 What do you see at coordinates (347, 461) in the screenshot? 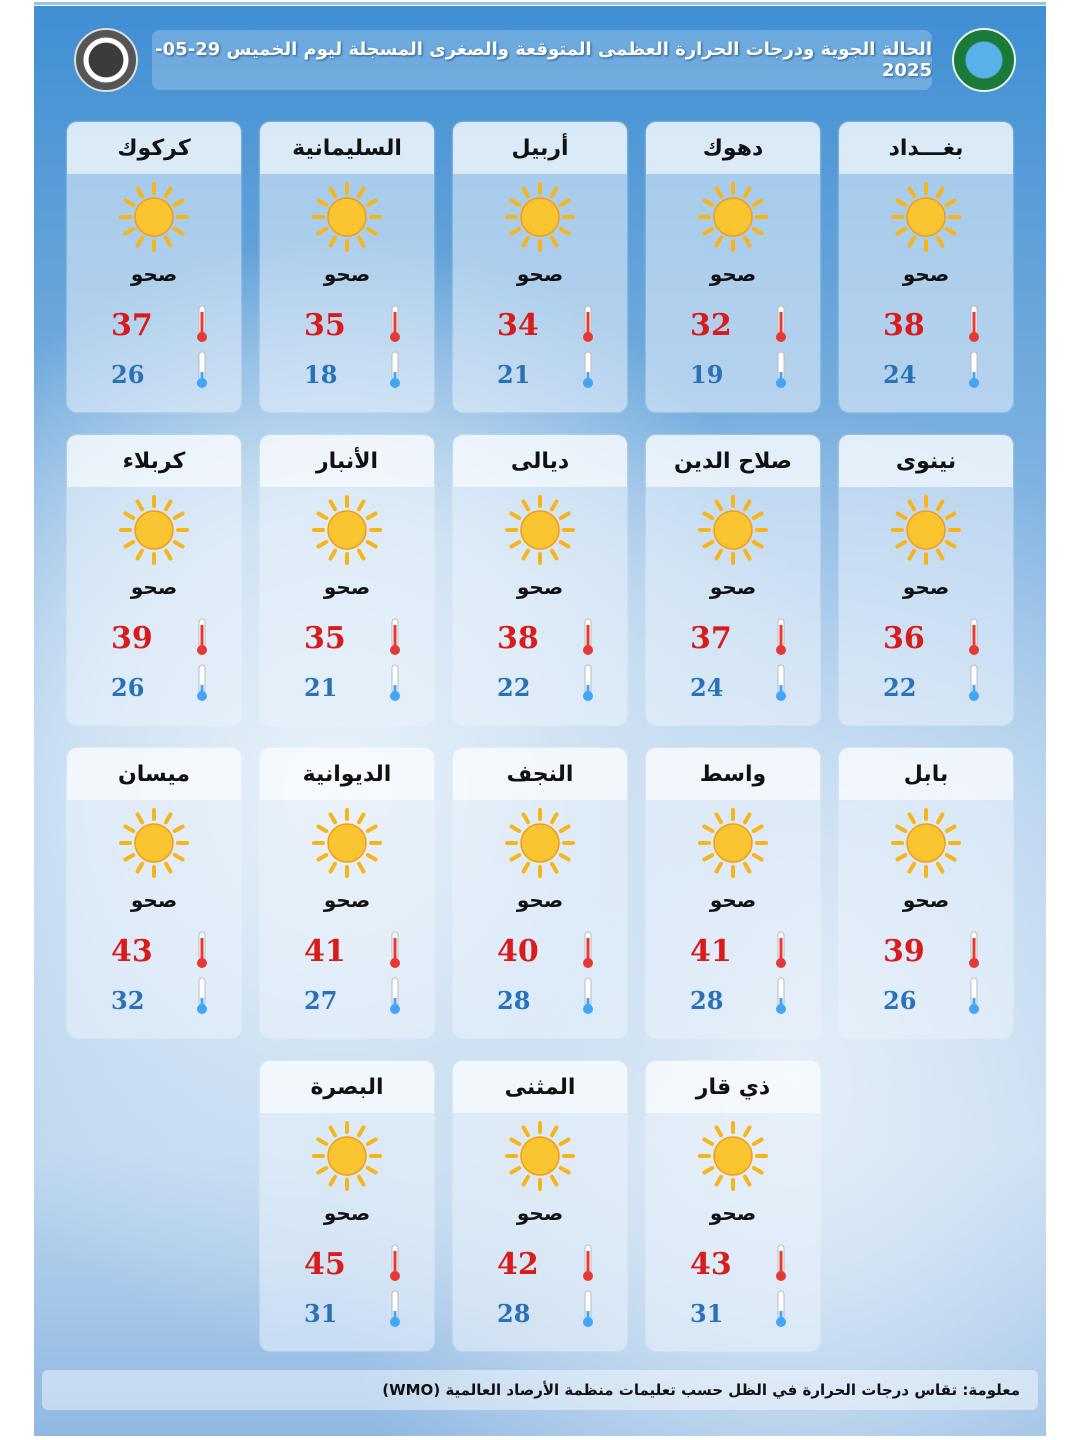
I see `city-name: الأنبار` at bounding box center [347, 461].